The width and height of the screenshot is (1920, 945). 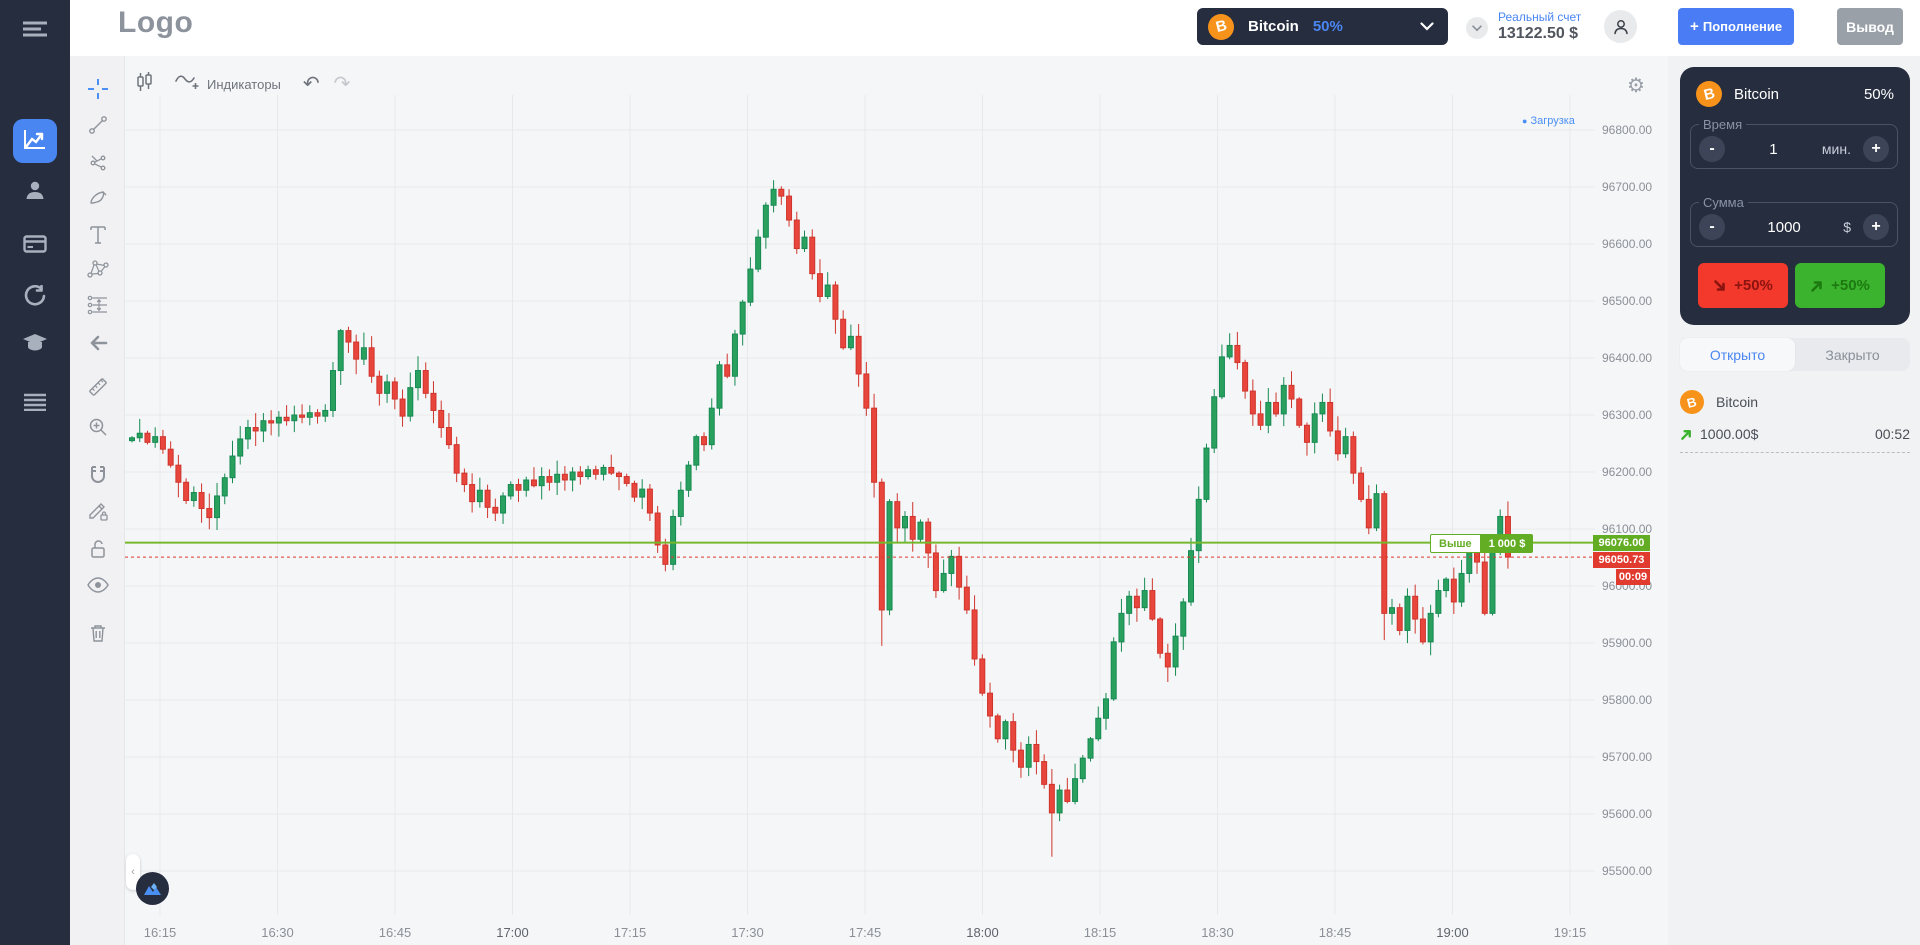 I want to click on draw-lock-icon, so click(x=98, y=513).